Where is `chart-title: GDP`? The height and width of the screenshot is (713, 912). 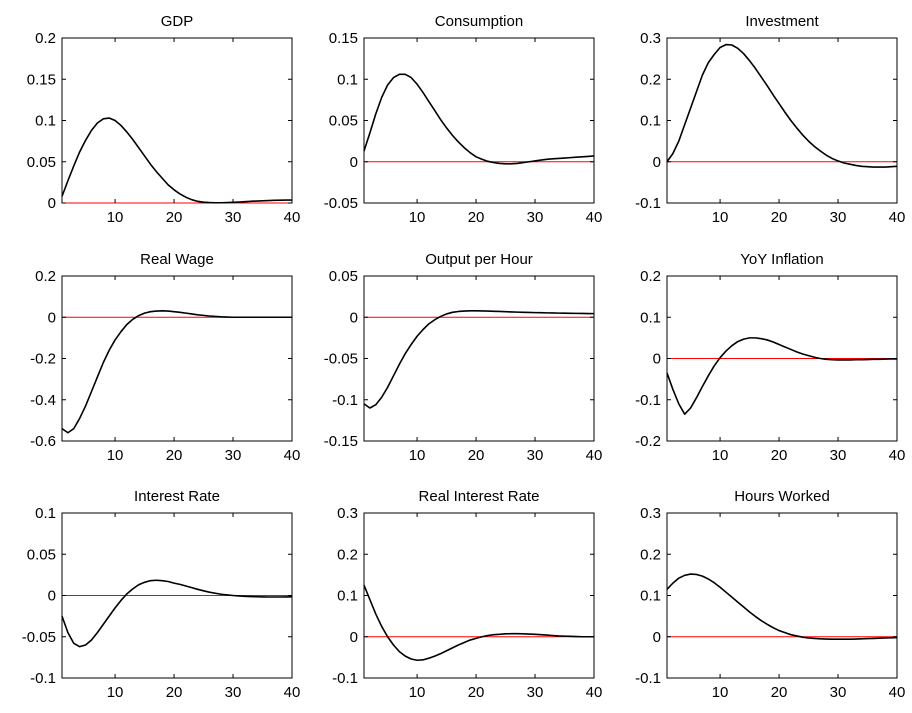
chart-title: GDP is located at coordinates (177, 21).